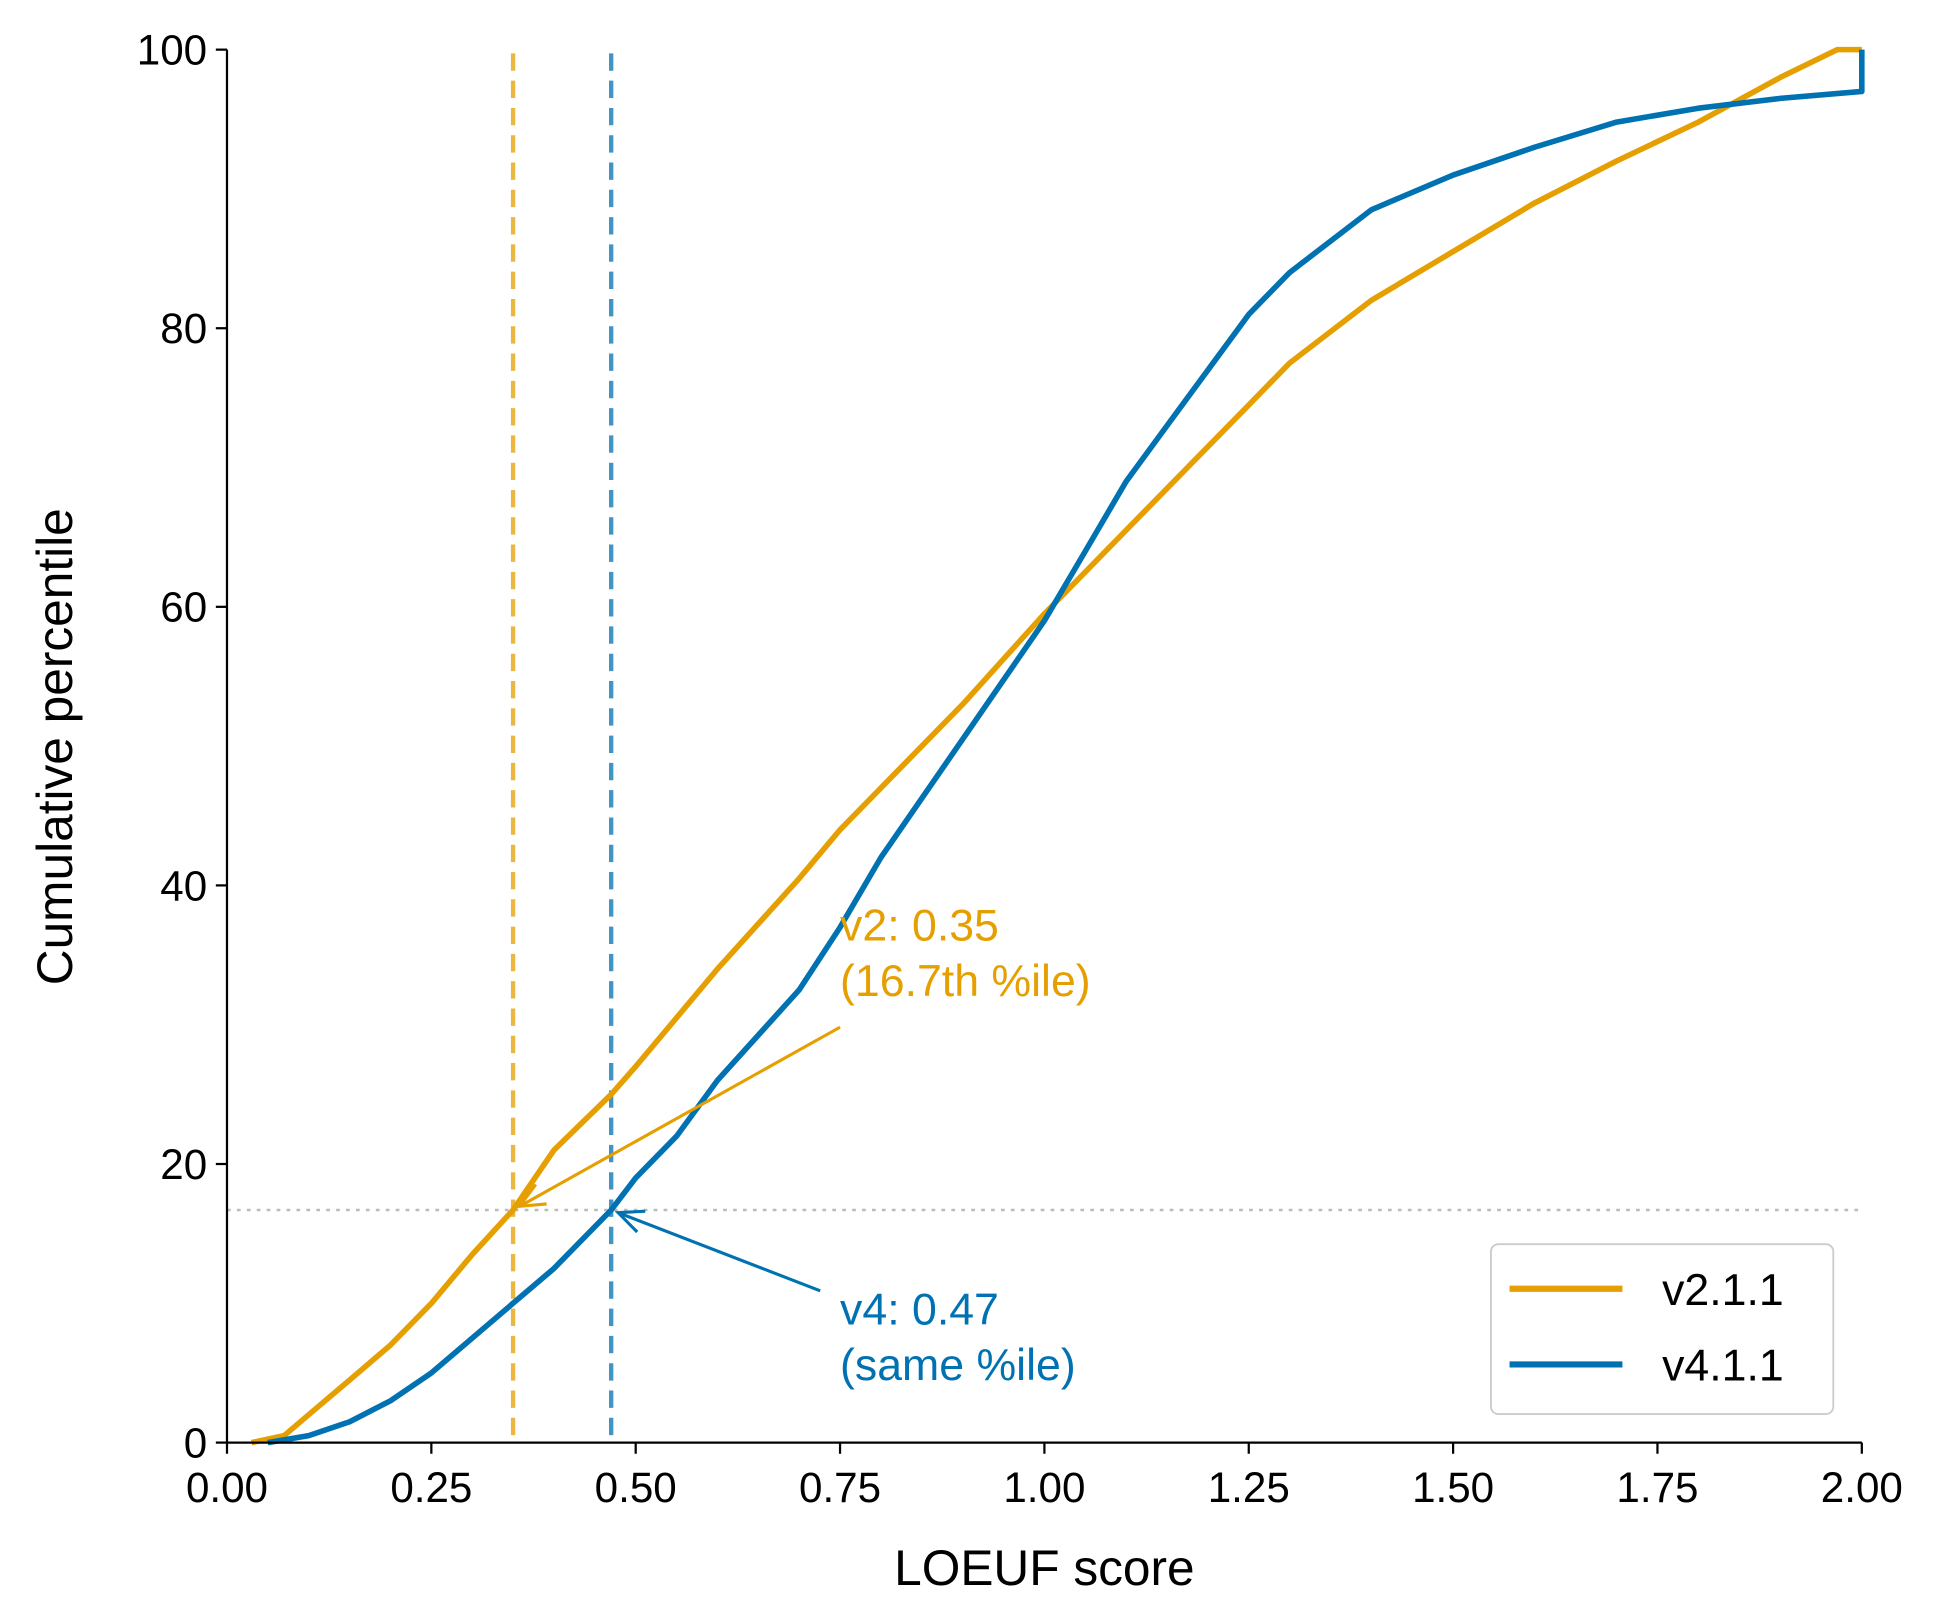 This screenshot has width=1935, height=1620. Describe the element at coordinates (183, 1164) in the screenshot. I see `y-tick-label: 20` at that location.